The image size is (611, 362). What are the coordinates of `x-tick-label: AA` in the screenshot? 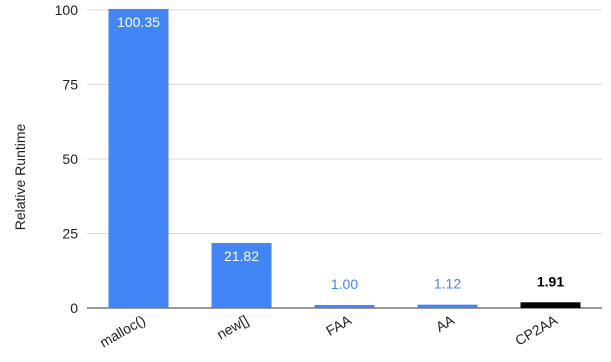 It's located at (445, 323).